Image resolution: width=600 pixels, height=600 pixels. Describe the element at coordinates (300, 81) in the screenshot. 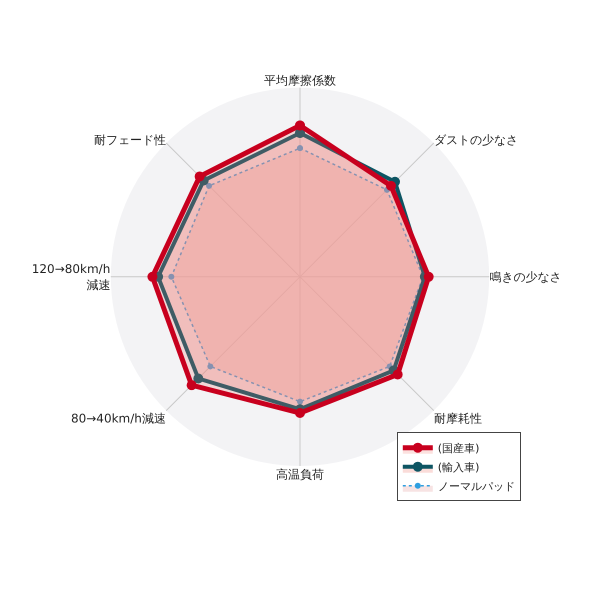

I see `spoke-label: 平均摩擦係数` at that location.